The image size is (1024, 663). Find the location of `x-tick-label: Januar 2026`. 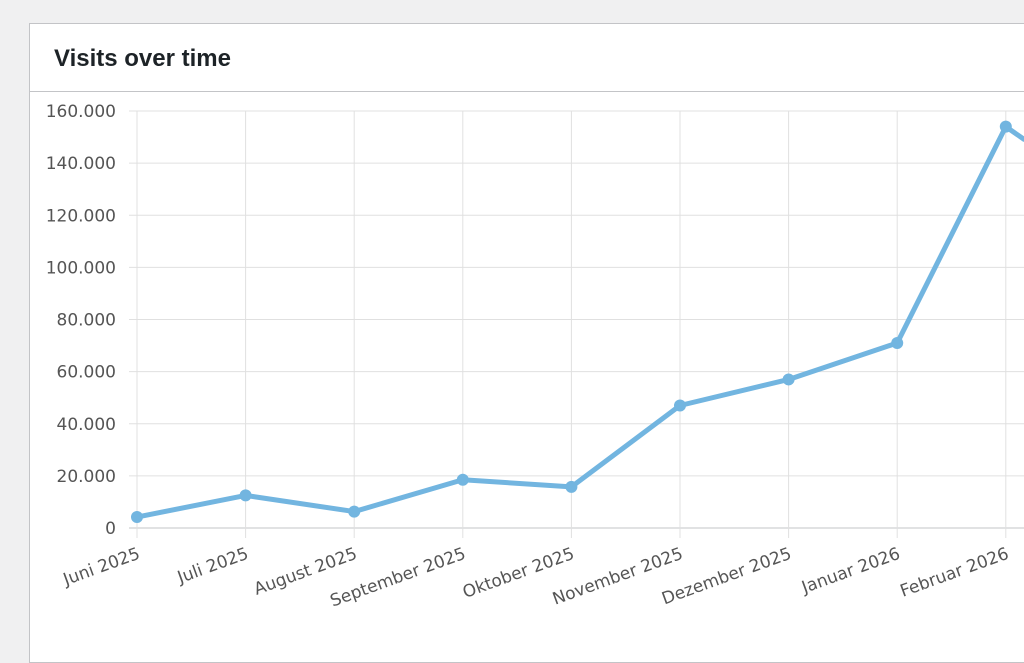

x-tick-label: Januar 2026 is located at coordinates (850, 571).